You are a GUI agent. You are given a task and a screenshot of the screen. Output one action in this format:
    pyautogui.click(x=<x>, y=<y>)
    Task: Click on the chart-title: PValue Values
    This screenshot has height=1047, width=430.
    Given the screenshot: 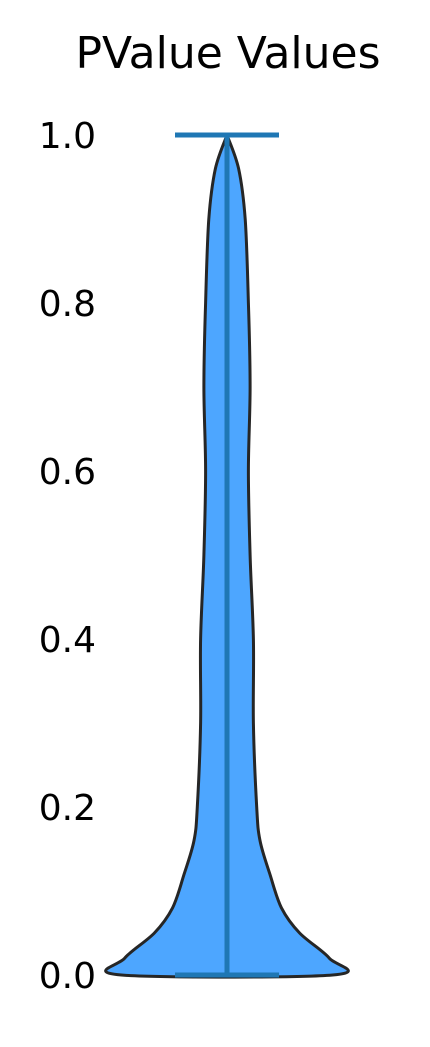 What is the action you would take?
    pyautogui.click(x=227, y=53)
    